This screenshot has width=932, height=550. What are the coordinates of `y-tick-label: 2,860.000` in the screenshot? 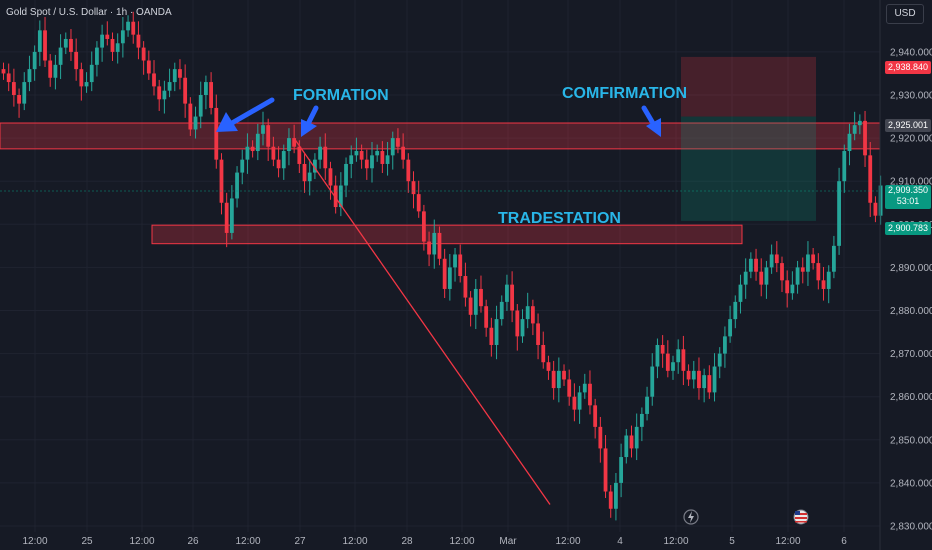 It's located at (911, 397).